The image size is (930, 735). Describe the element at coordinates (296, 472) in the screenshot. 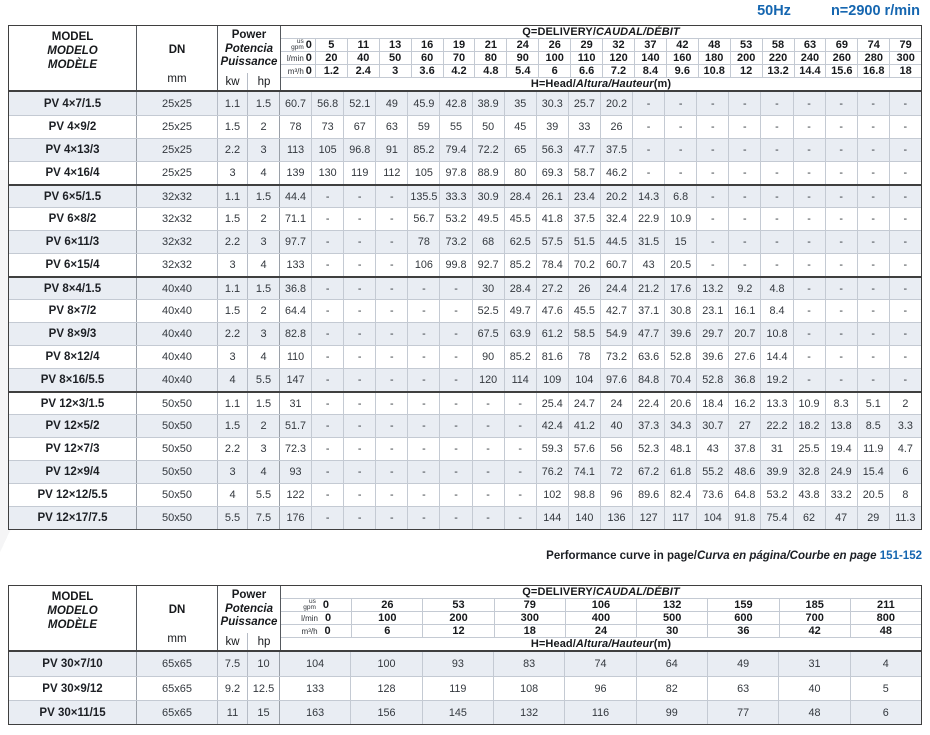

I see `head-value-cell: 93` at that location.